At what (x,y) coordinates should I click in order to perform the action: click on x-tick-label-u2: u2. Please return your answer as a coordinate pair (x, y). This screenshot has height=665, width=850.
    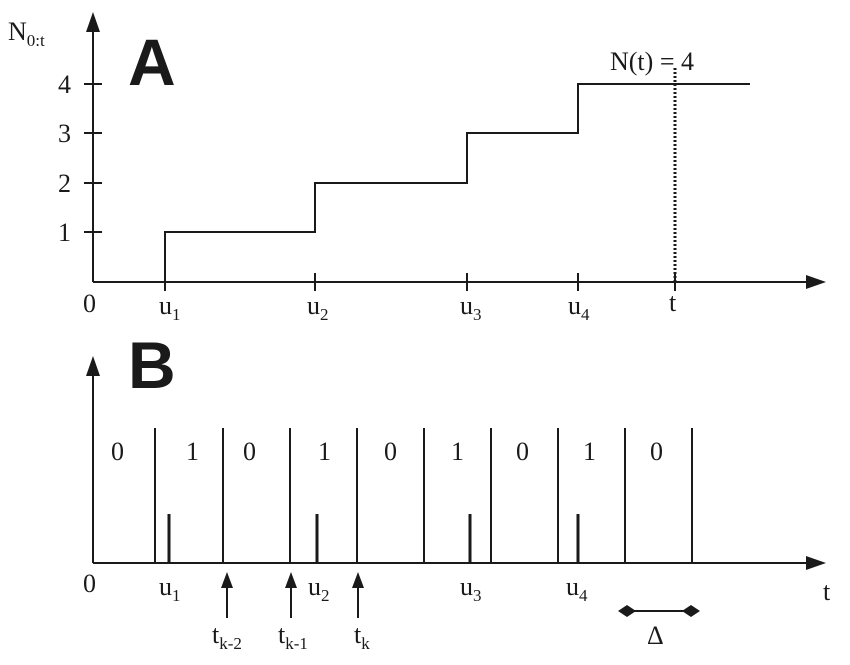
    Looking at the image, I should click on (318, 307).